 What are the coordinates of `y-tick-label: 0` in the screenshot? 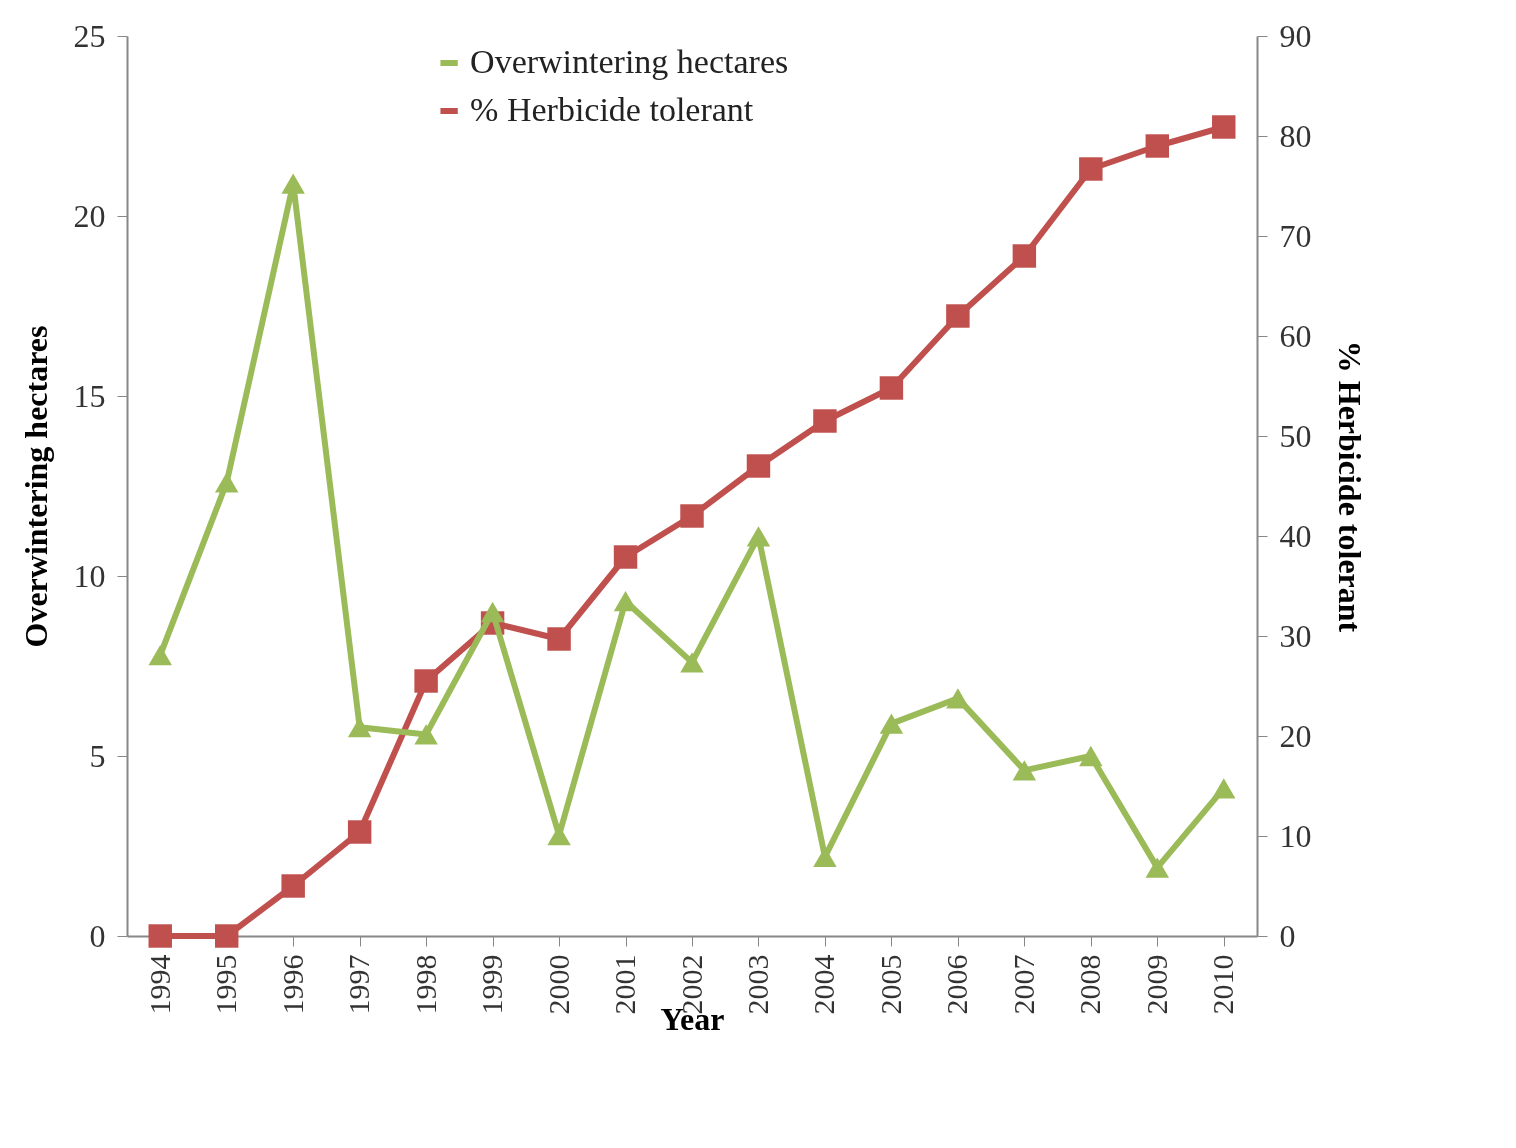 It's located at (97, 935).